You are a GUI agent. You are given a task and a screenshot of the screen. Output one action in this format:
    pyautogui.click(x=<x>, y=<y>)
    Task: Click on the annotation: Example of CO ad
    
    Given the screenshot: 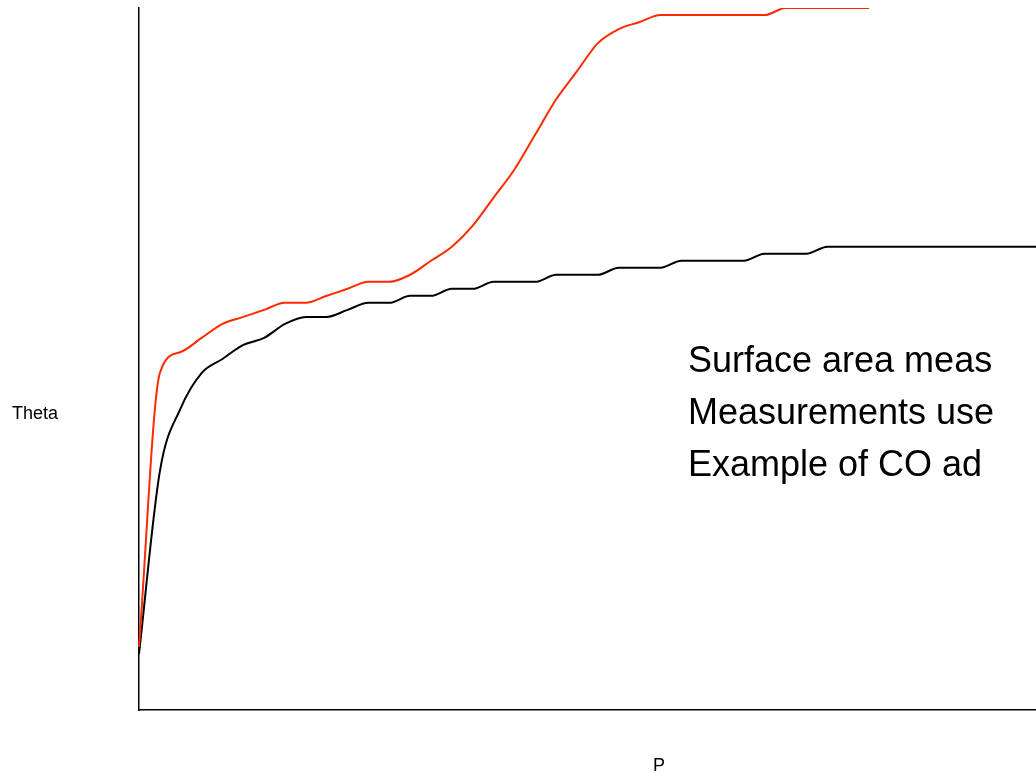 What is the action you would take?
    pyautogui.click(x=835, y=463)
    